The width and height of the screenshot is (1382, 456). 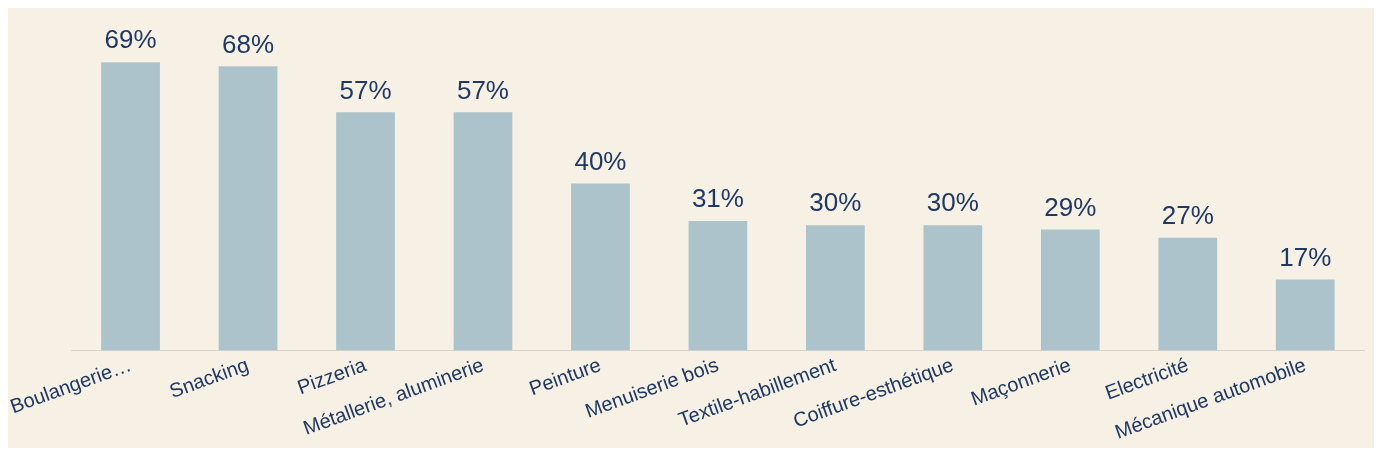 What do you see at coordinates (717, 198) in the screenshot?
I see `data-label: 31%` at bounding box center [717, 198].